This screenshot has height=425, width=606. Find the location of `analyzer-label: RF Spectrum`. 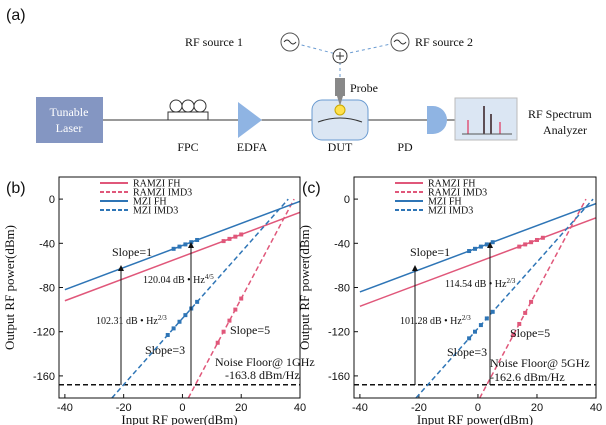

analyzer-label: RF Spectrum is located at coordinates (560, 114).